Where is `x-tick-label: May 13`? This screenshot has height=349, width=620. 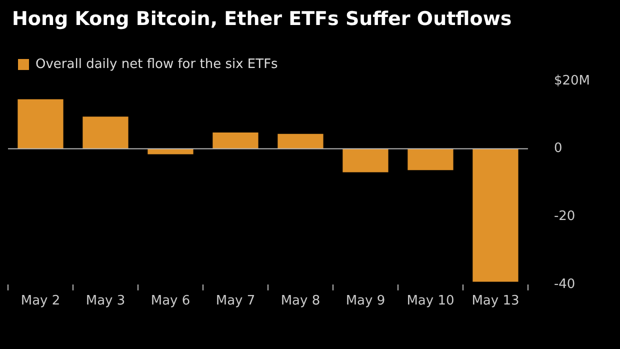 x-tick-label: May 13 is located at coordinates (496, 301).